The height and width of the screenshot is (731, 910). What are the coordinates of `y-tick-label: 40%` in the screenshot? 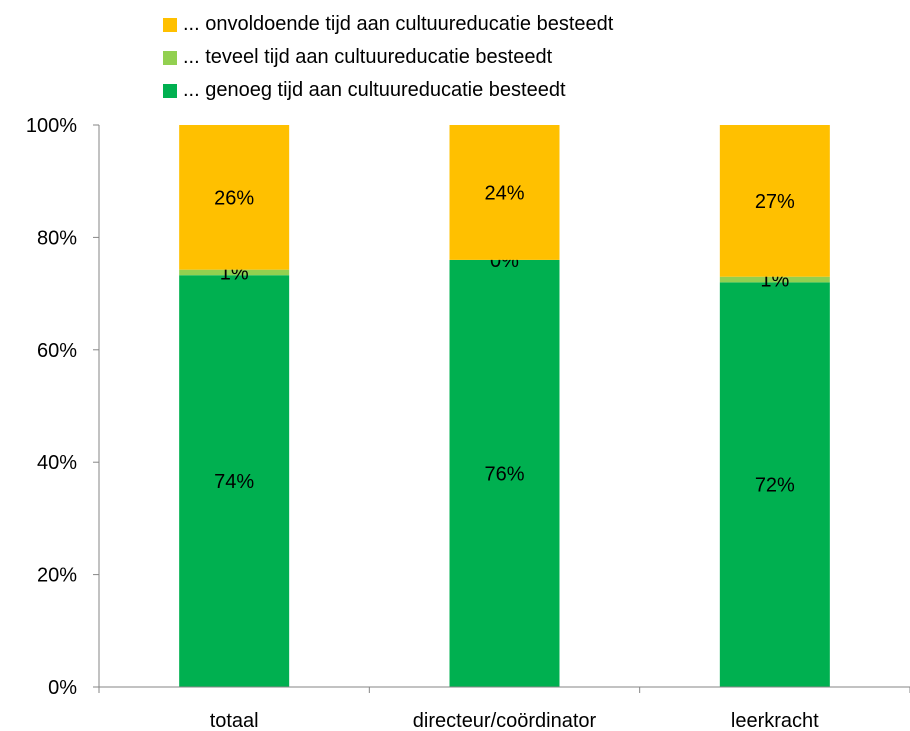 It's located at (57, 463).